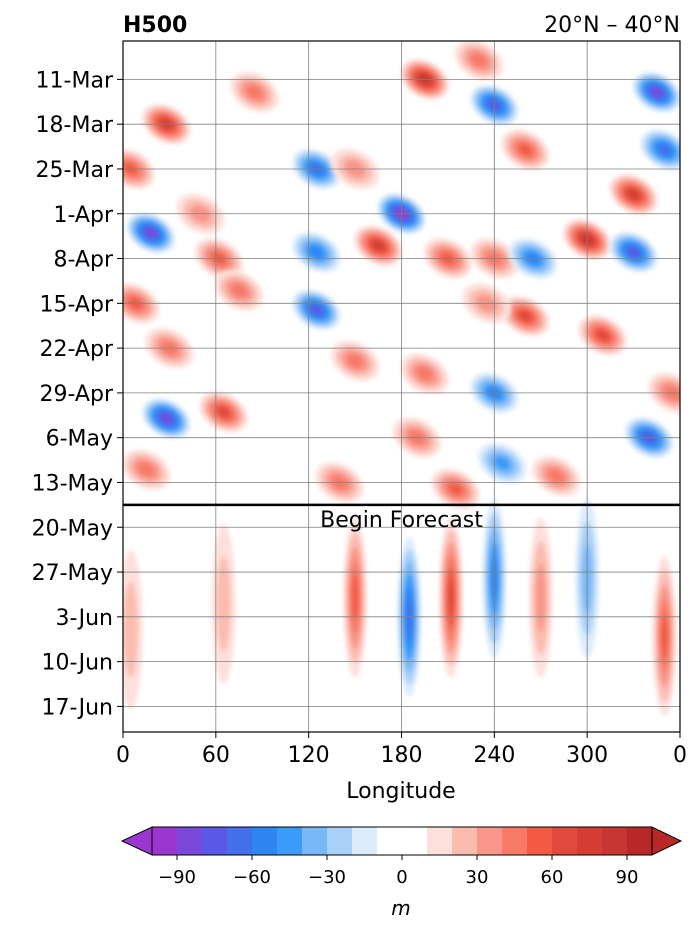  I want to click on colorbar-tick-label: −90, so click(177, 877).